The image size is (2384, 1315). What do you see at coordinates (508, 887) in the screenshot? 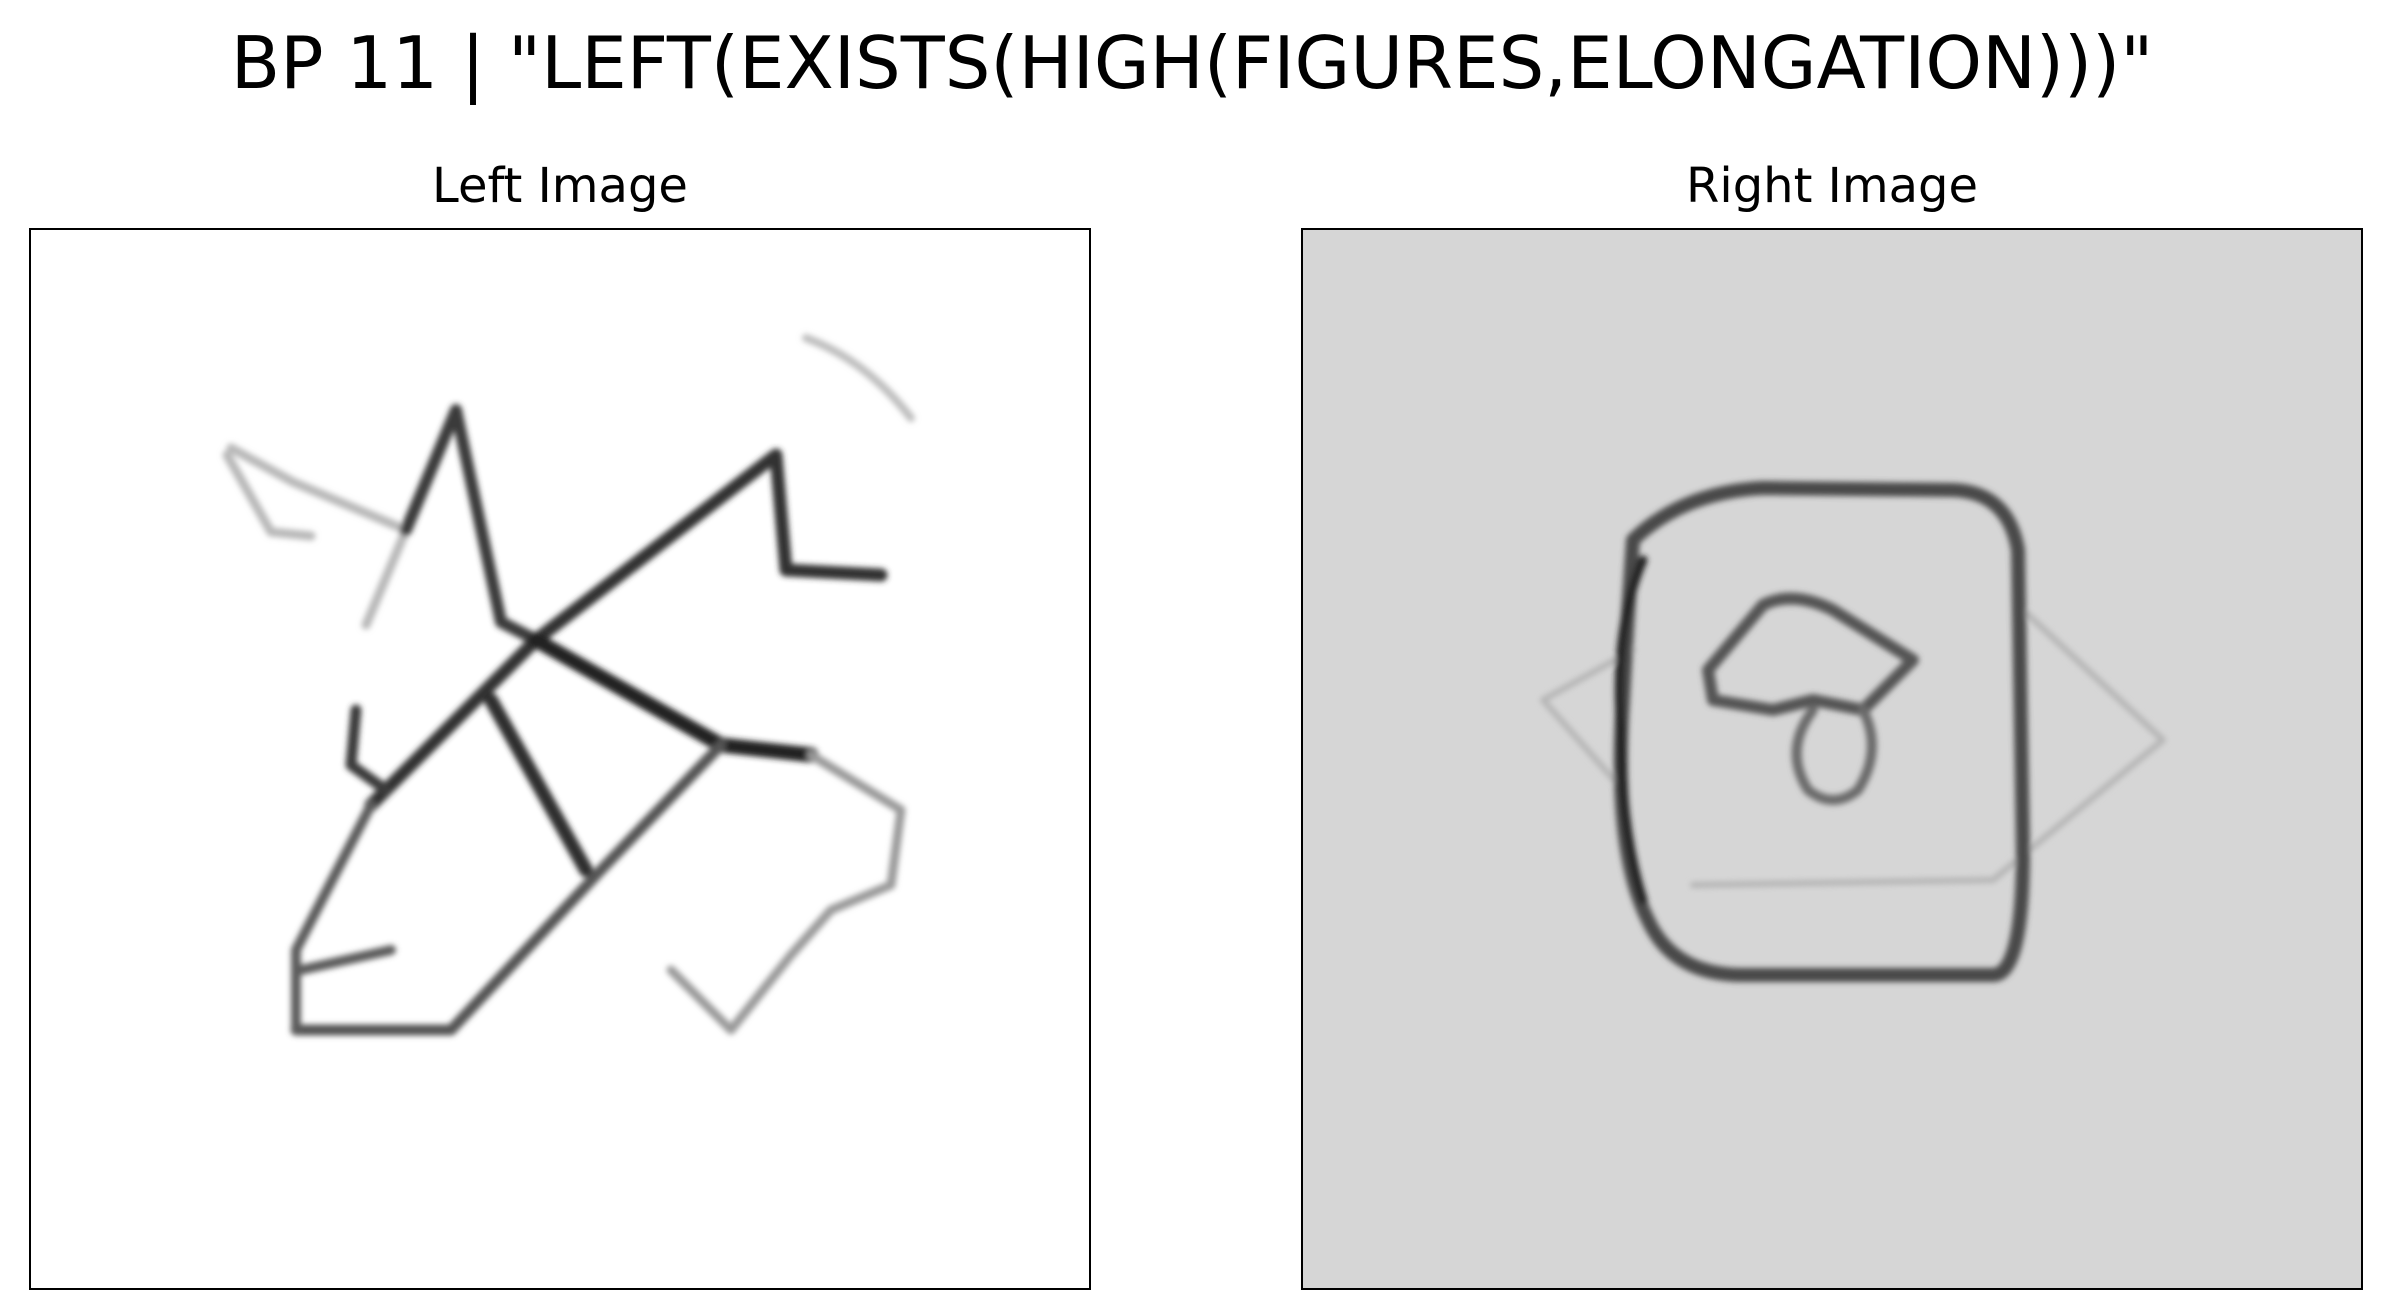
I see `left-lower-diagonal` at bounding box center [508, 887].